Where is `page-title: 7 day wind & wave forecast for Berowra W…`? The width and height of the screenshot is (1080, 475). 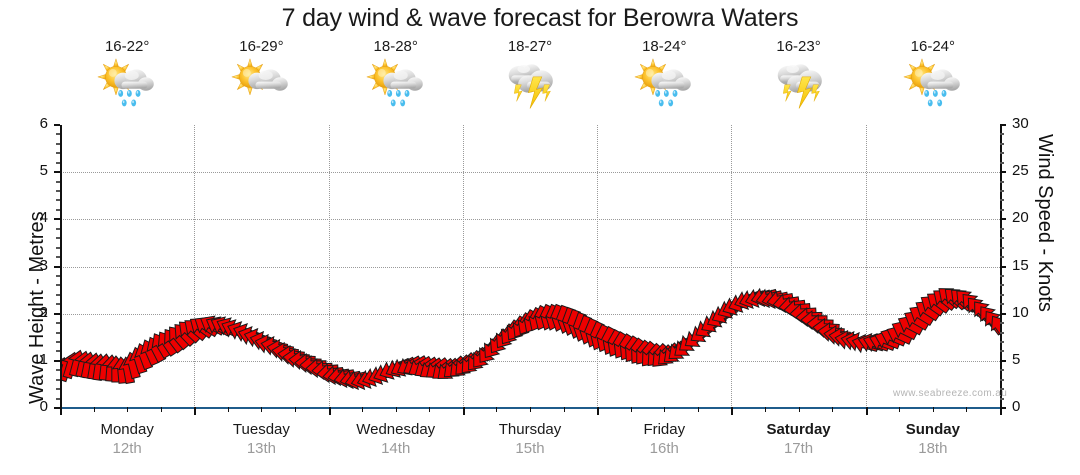
page-title: 7 day wind & wave forecast for Berowra W… is located at coordinates (540, 18).